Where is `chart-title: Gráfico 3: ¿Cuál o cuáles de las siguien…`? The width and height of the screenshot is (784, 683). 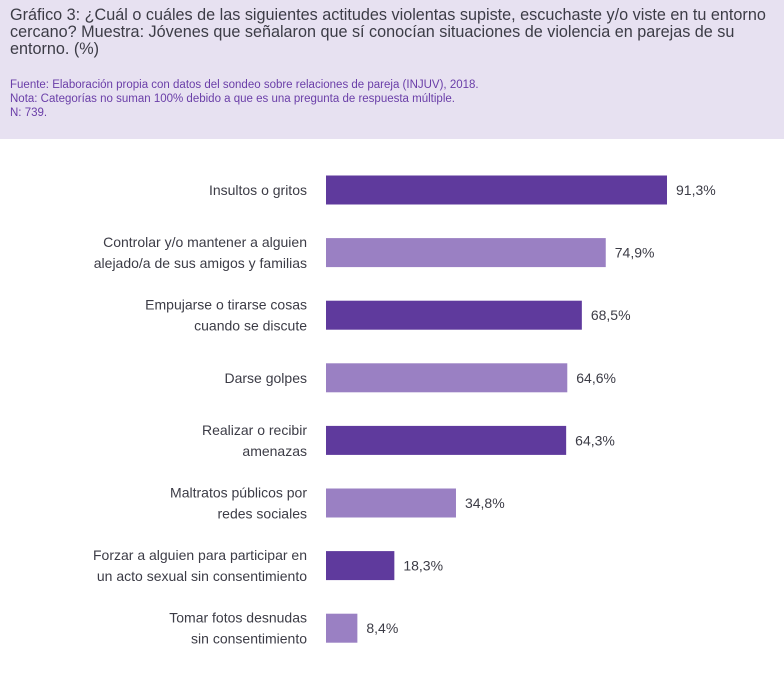 chart-title: Gráfico 3: ¿Cuál o cuáles de las siguien… is located at coordinates (388, 32).